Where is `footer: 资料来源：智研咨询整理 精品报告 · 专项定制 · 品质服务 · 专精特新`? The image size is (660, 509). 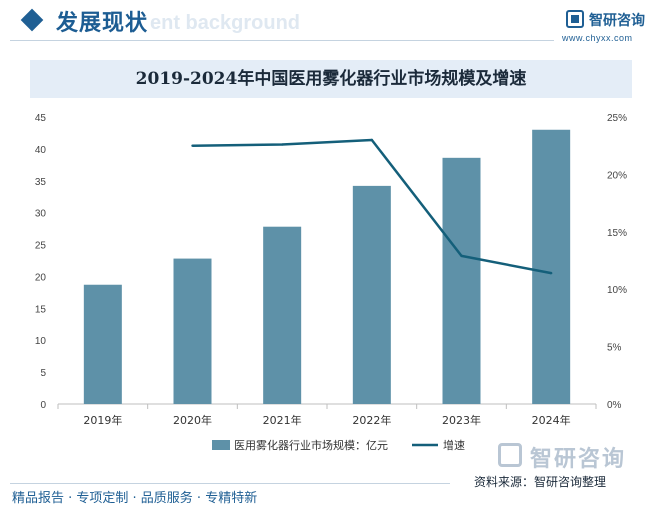
footer: 资料来源：智研咨询整理 精品报告 · 专项定制 · 品质服务 · 专精特新 is located at coordinates (330, 492).